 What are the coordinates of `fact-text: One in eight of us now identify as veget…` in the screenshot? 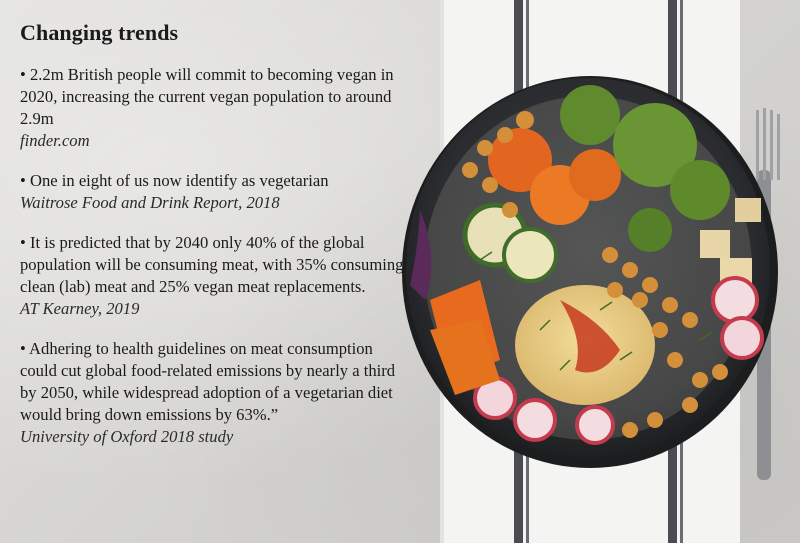 It's located at (215, 181).